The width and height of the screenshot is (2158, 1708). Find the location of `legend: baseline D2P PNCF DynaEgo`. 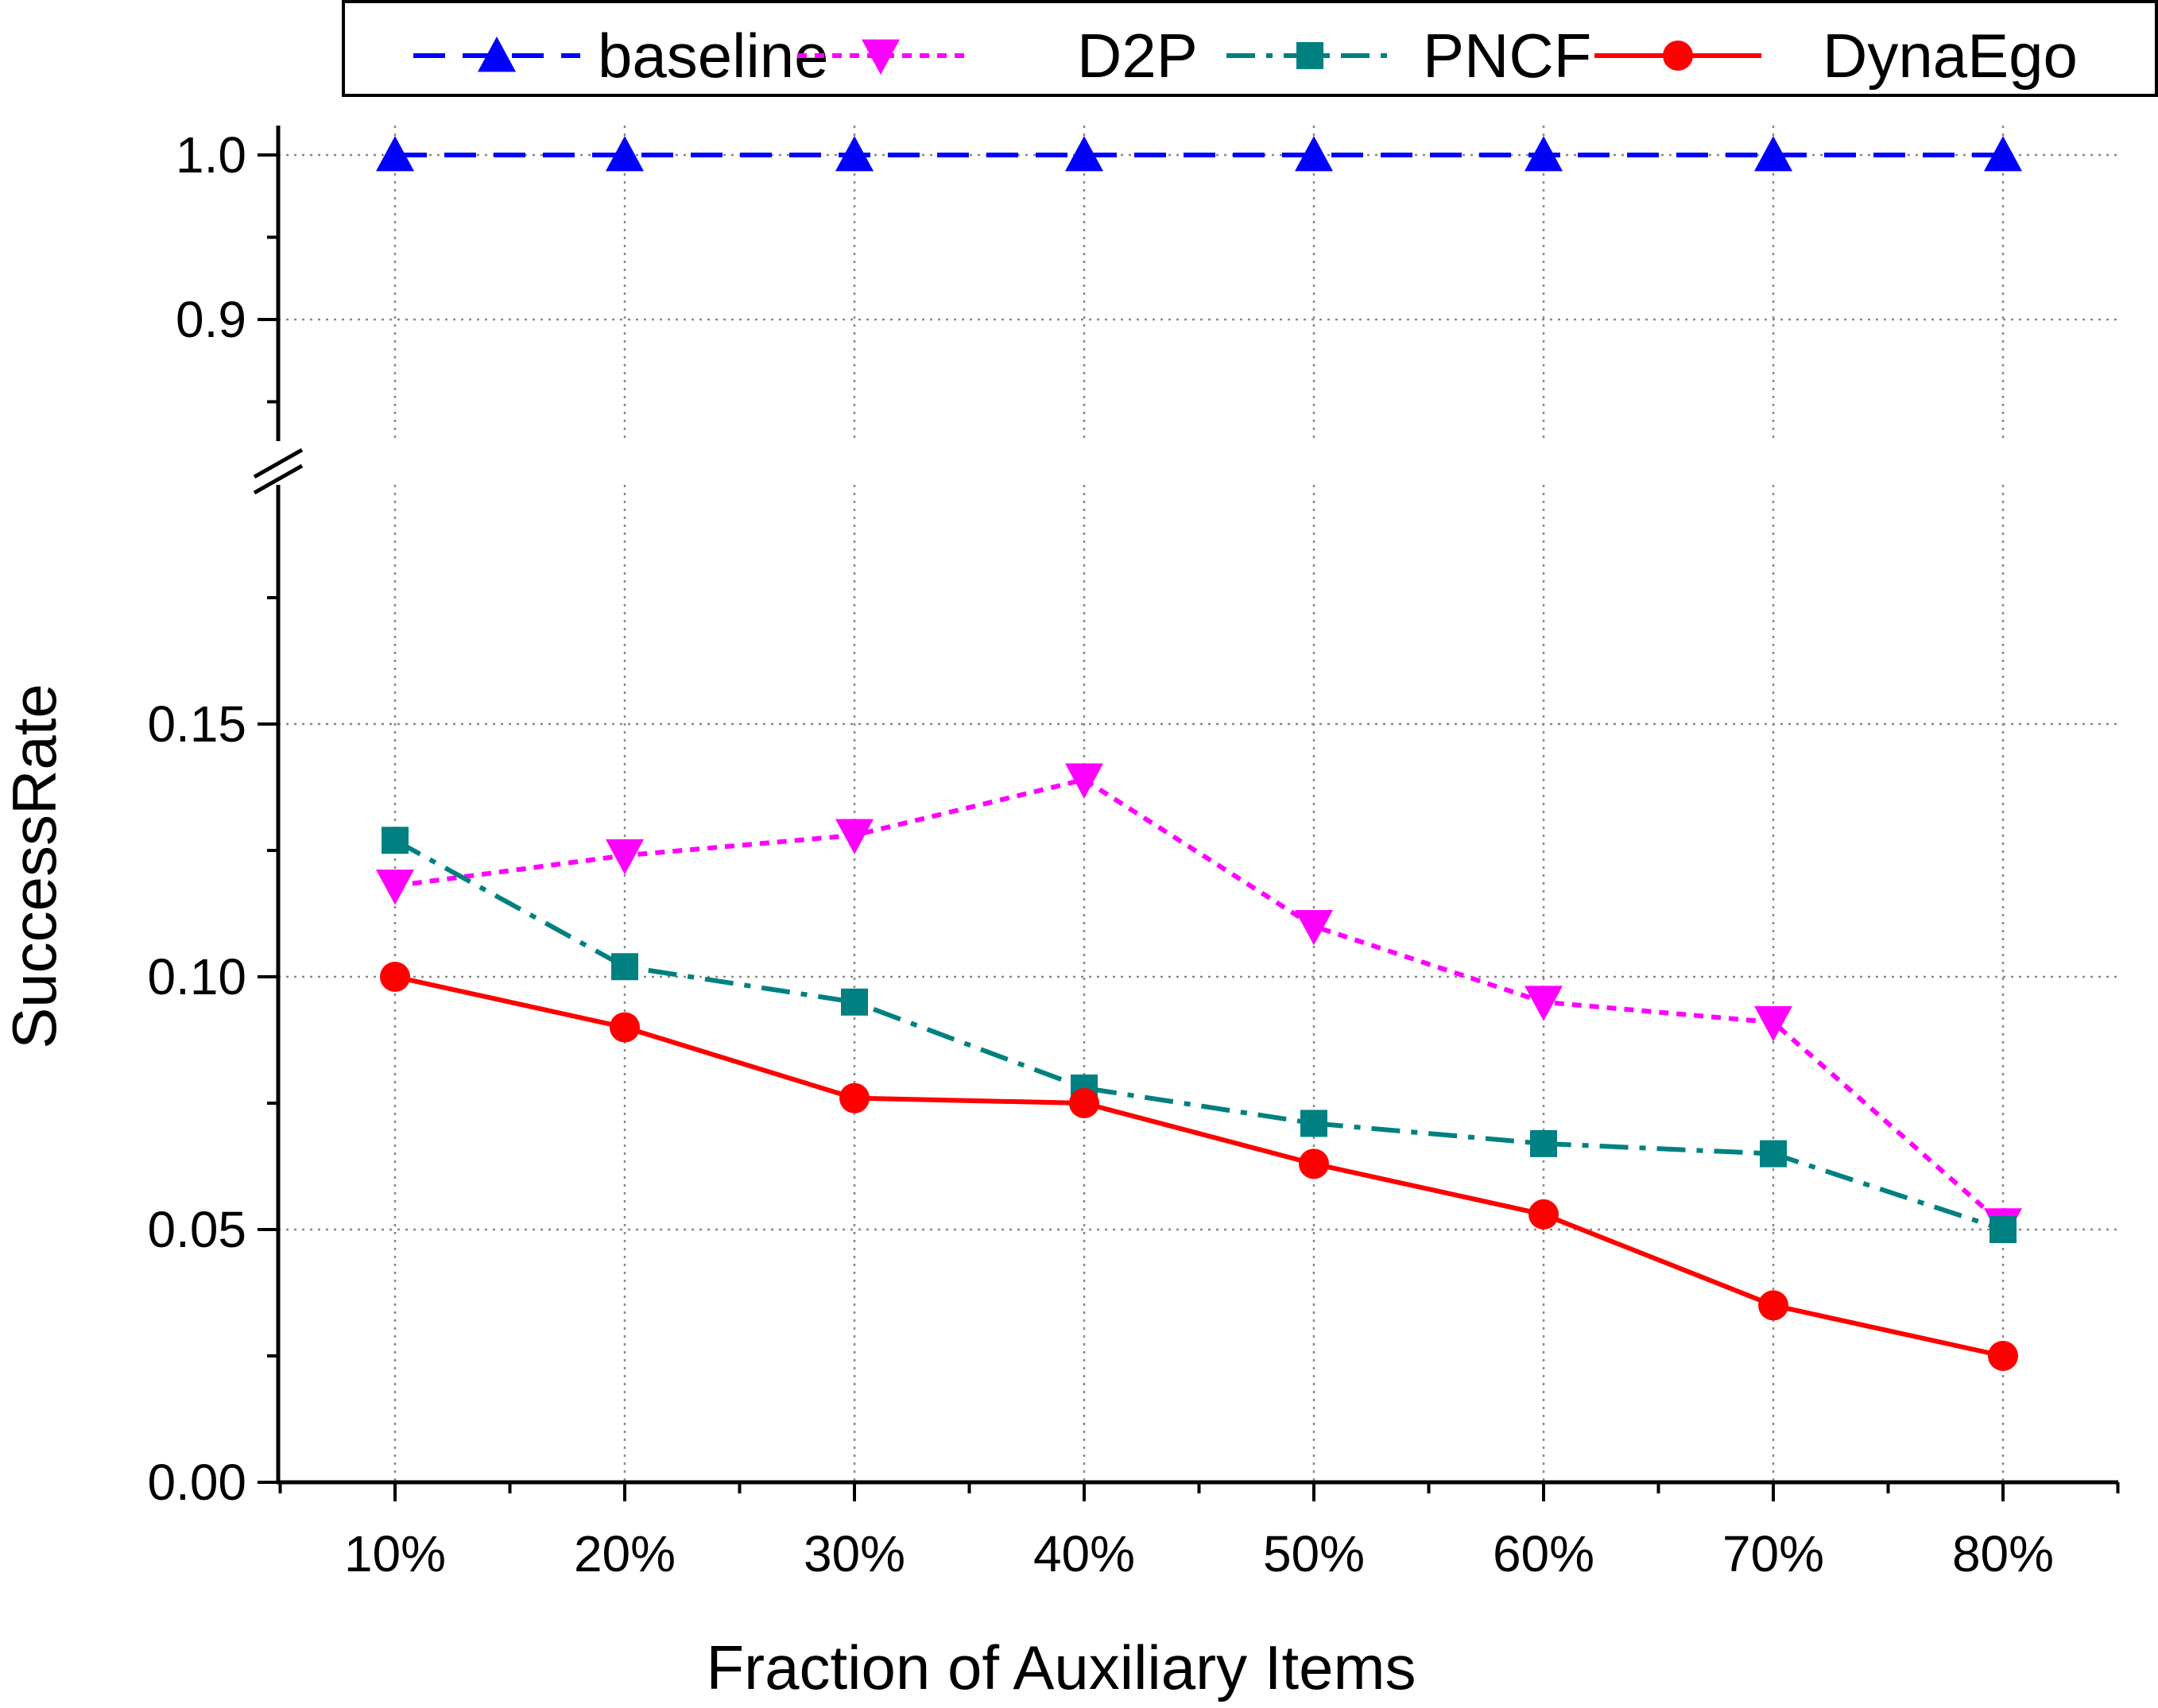

legend: baseline D2P PNCF DynaEgo is located at coordinates (1250, 48).